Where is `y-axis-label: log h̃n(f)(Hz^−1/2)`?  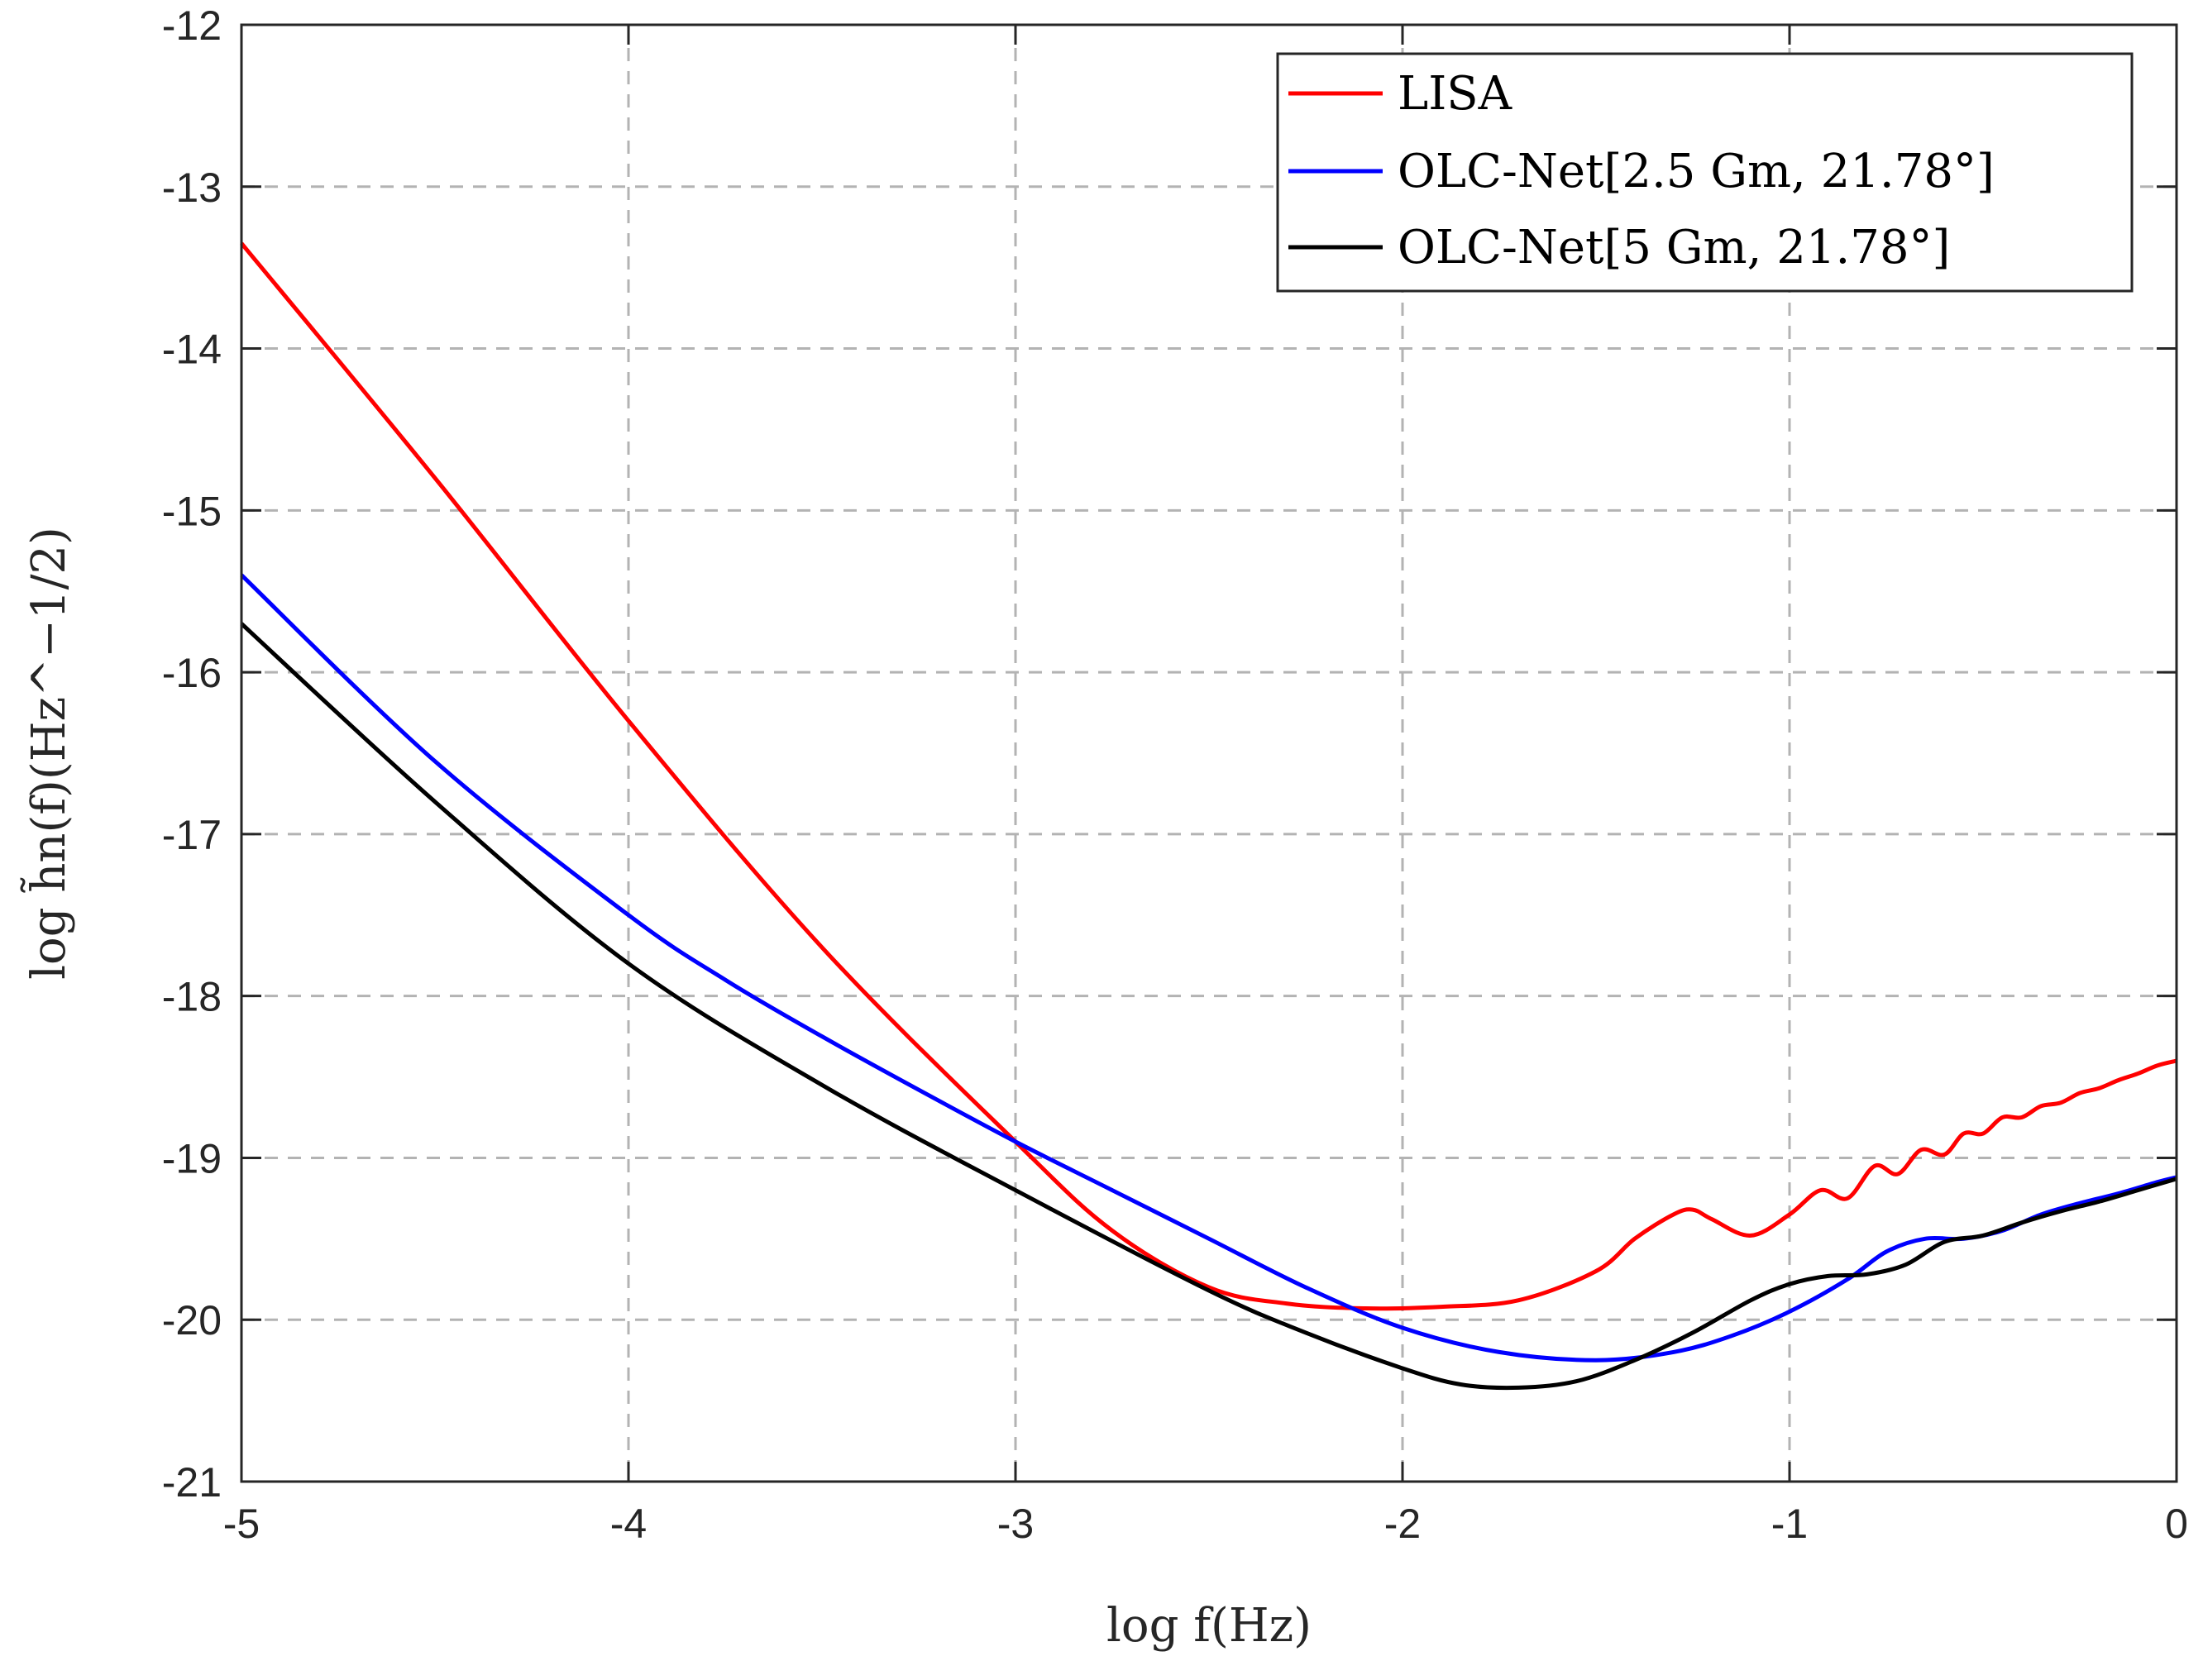 y-axis-label: log h̃n(f)(Hz^−1/2) is located at coordinates (48, 753).